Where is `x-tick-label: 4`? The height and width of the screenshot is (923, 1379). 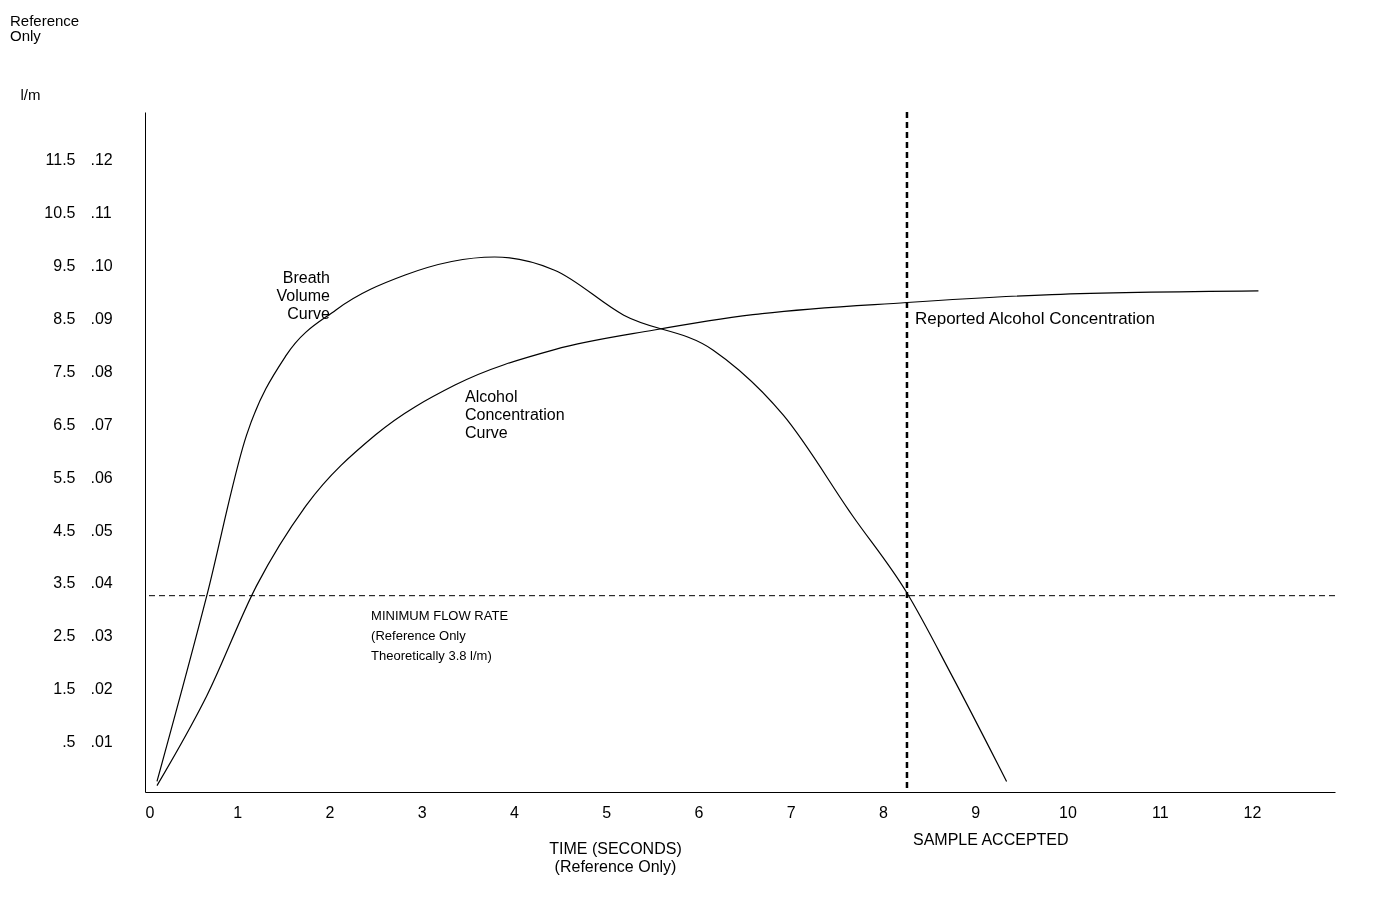 x-tick-label: 4 is located at coordinates (515, 812).